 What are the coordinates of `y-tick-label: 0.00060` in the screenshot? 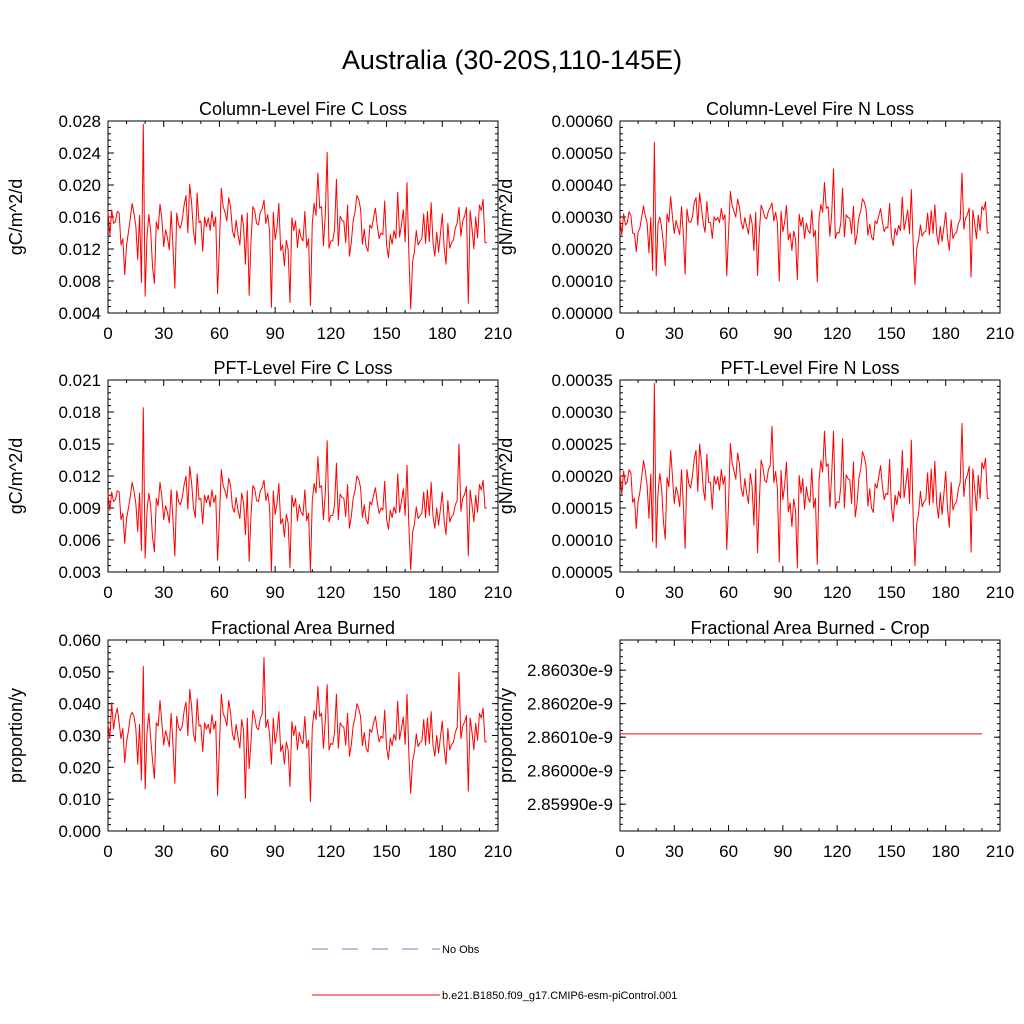 It's located at (582, 121).